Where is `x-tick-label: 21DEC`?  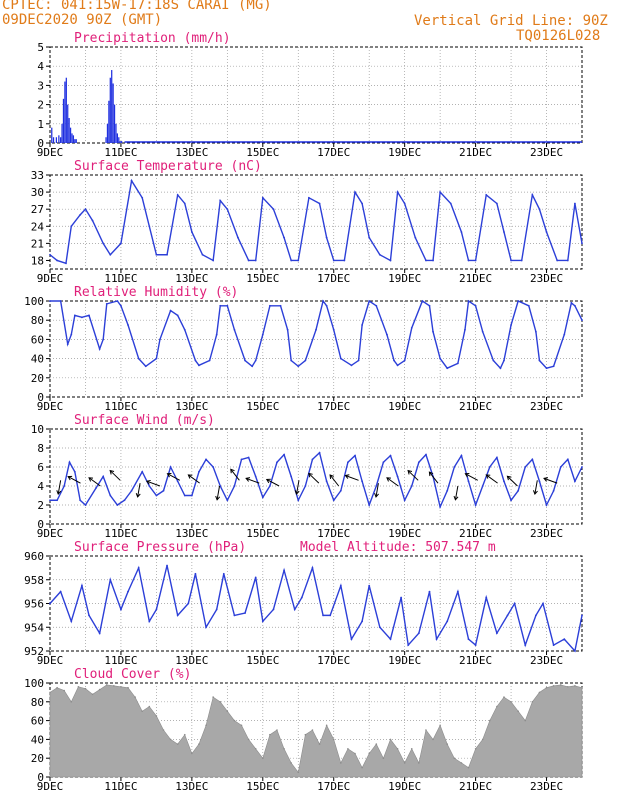
x-tick-label: 21DEC is located at coordinates (475, 660).